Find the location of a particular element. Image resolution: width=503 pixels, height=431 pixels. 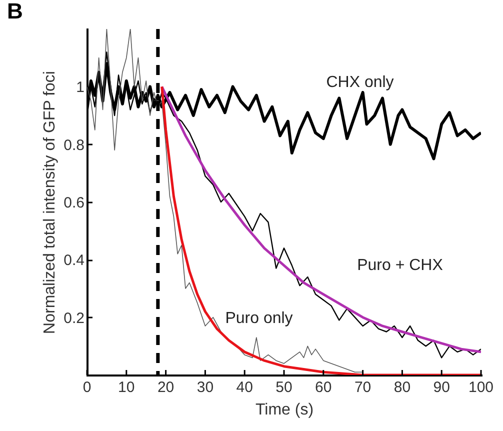

y-tick-label: 1 is located at coordinates (80, 87).